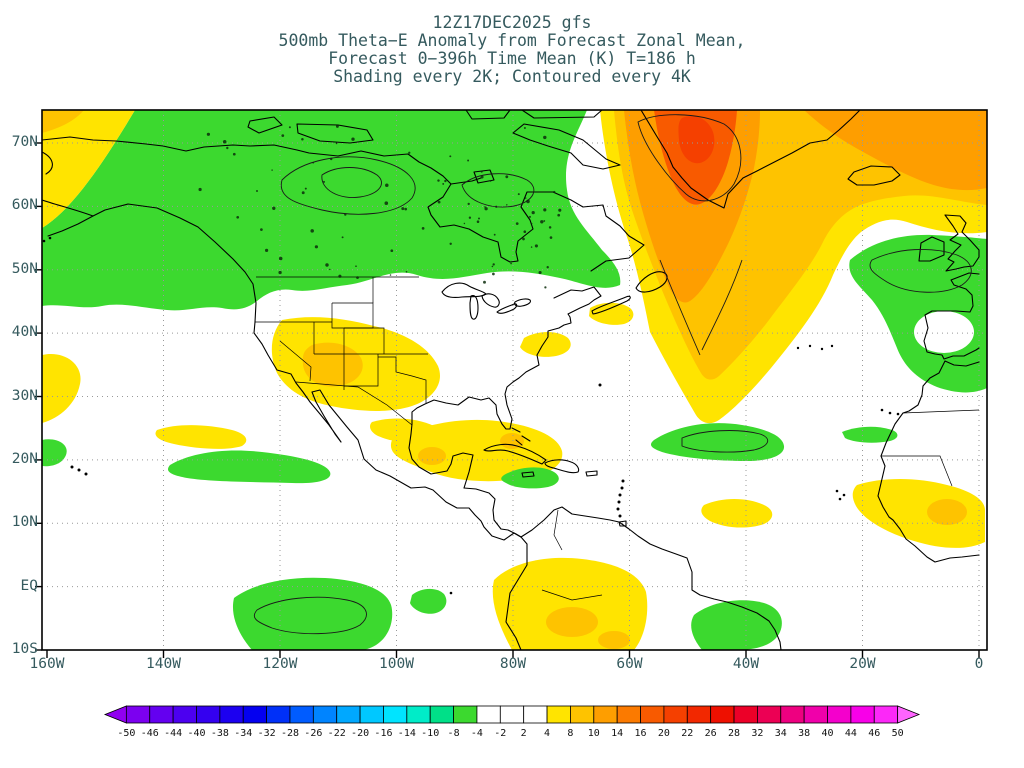 This screenshot has height=768, width=1024. Describe the element at coordinates (622, 523) in the screenshot. I see `coast-trinidad` at that location.